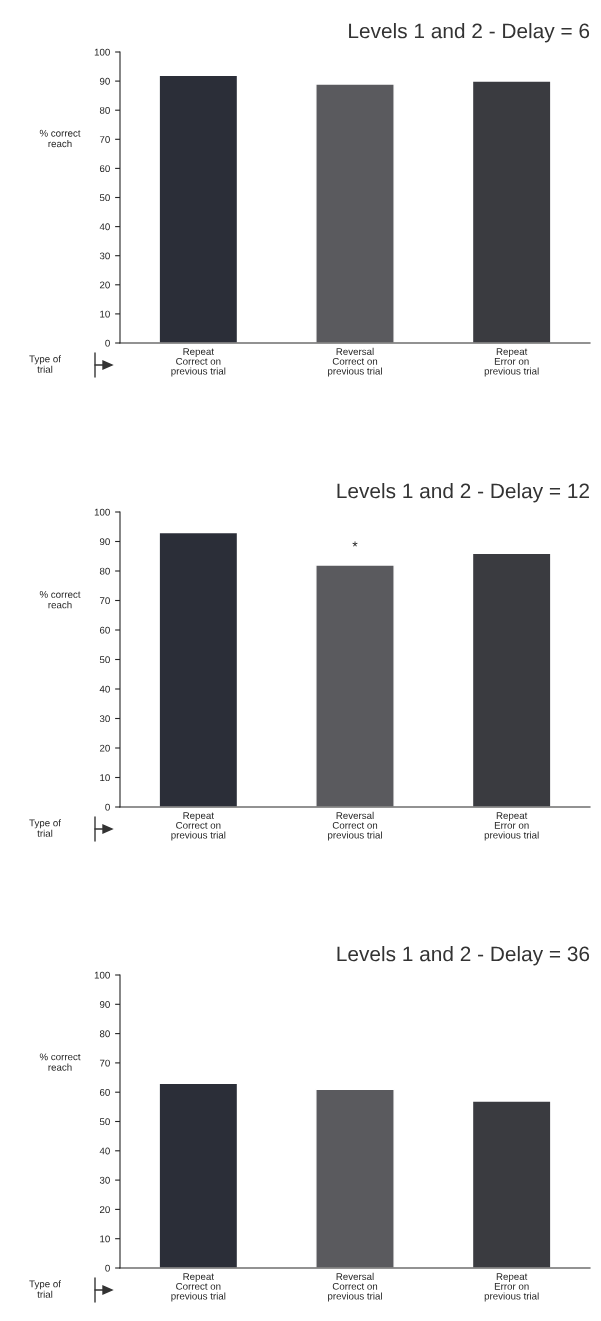 Image resolution: width=601 pixels, height=1321 pixels. Describe the element at coordinates (355, 544) in the screenshot. I see `annotation: *` at that location.